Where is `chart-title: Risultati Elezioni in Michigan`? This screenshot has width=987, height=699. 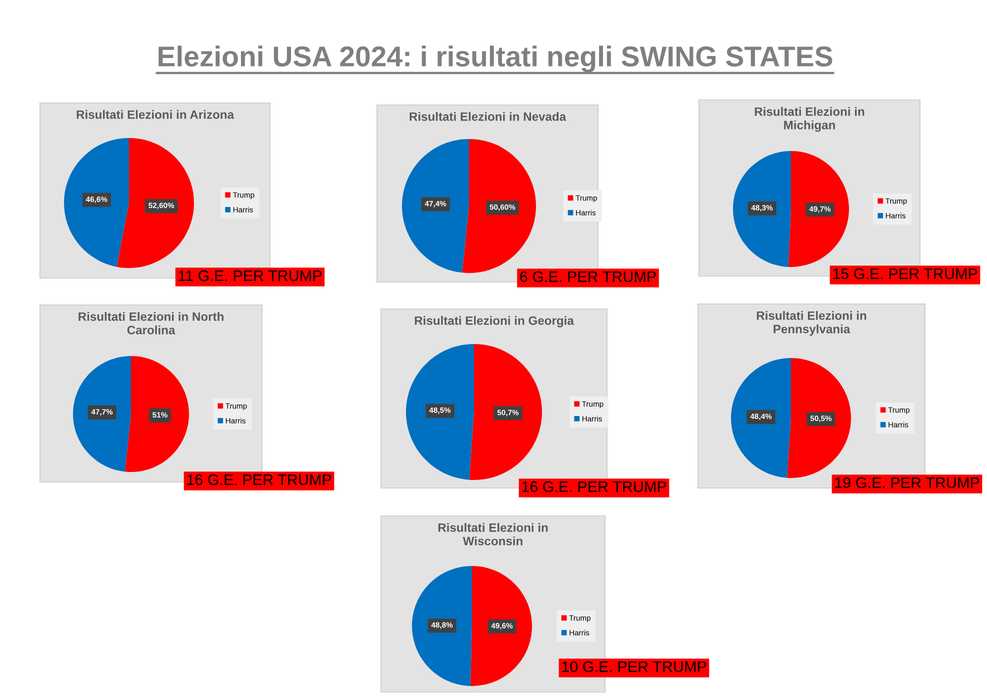
chart-title: Risultati Elezioni in Michigan is located at coordinates (809, 119).